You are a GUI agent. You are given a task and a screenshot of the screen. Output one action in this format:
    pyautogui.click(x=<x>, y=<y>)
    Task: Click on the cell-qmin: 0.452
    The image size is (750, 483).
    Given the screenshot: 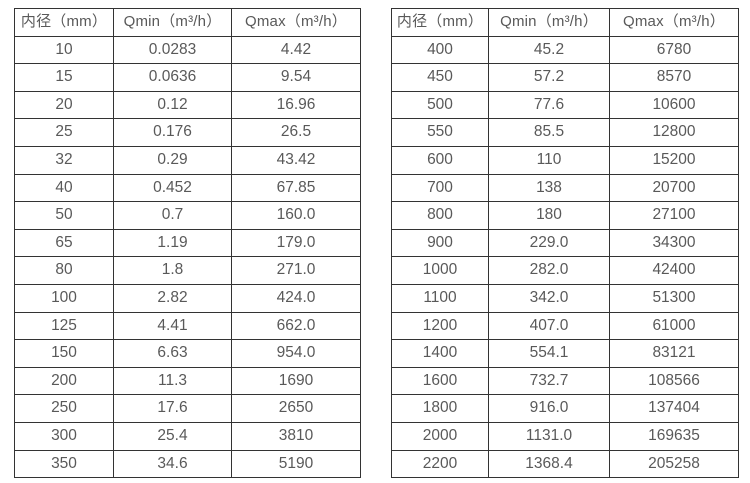 What is the action you would take?
    pyautogui.click(x=172, y=188)
    